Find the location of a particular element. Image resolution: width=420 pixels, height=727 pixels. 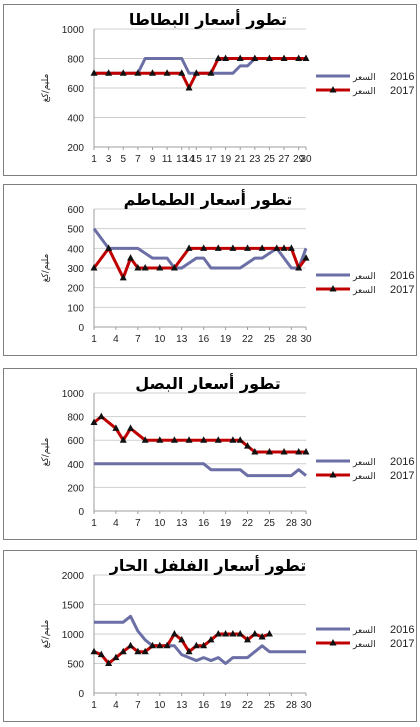

chart-title: تطور أسعار الفلفل الحار is located at coordinates (208, 565).